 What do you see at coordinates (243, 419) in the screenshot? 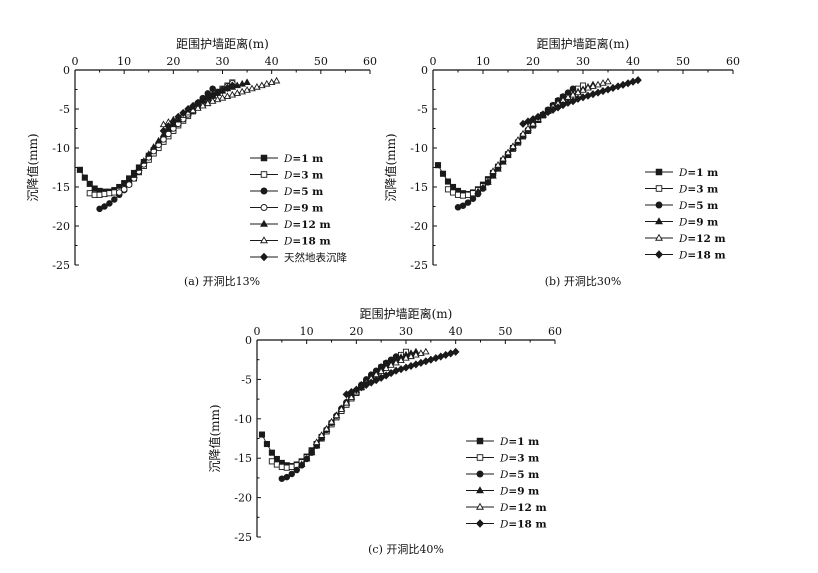
I see `y-tick-label: -10` at bounding box center [243, 419].